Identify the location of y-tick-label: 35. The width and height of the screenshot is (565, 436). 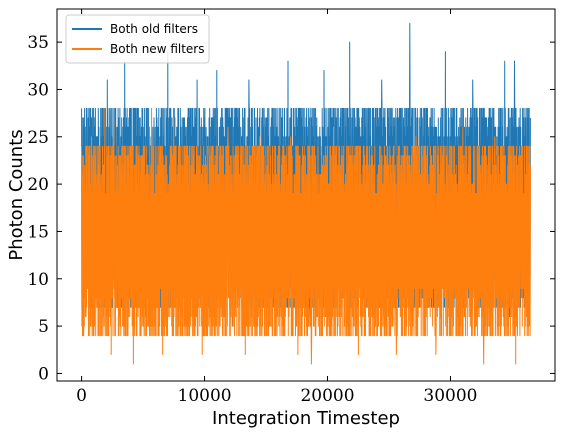
(38, 43).